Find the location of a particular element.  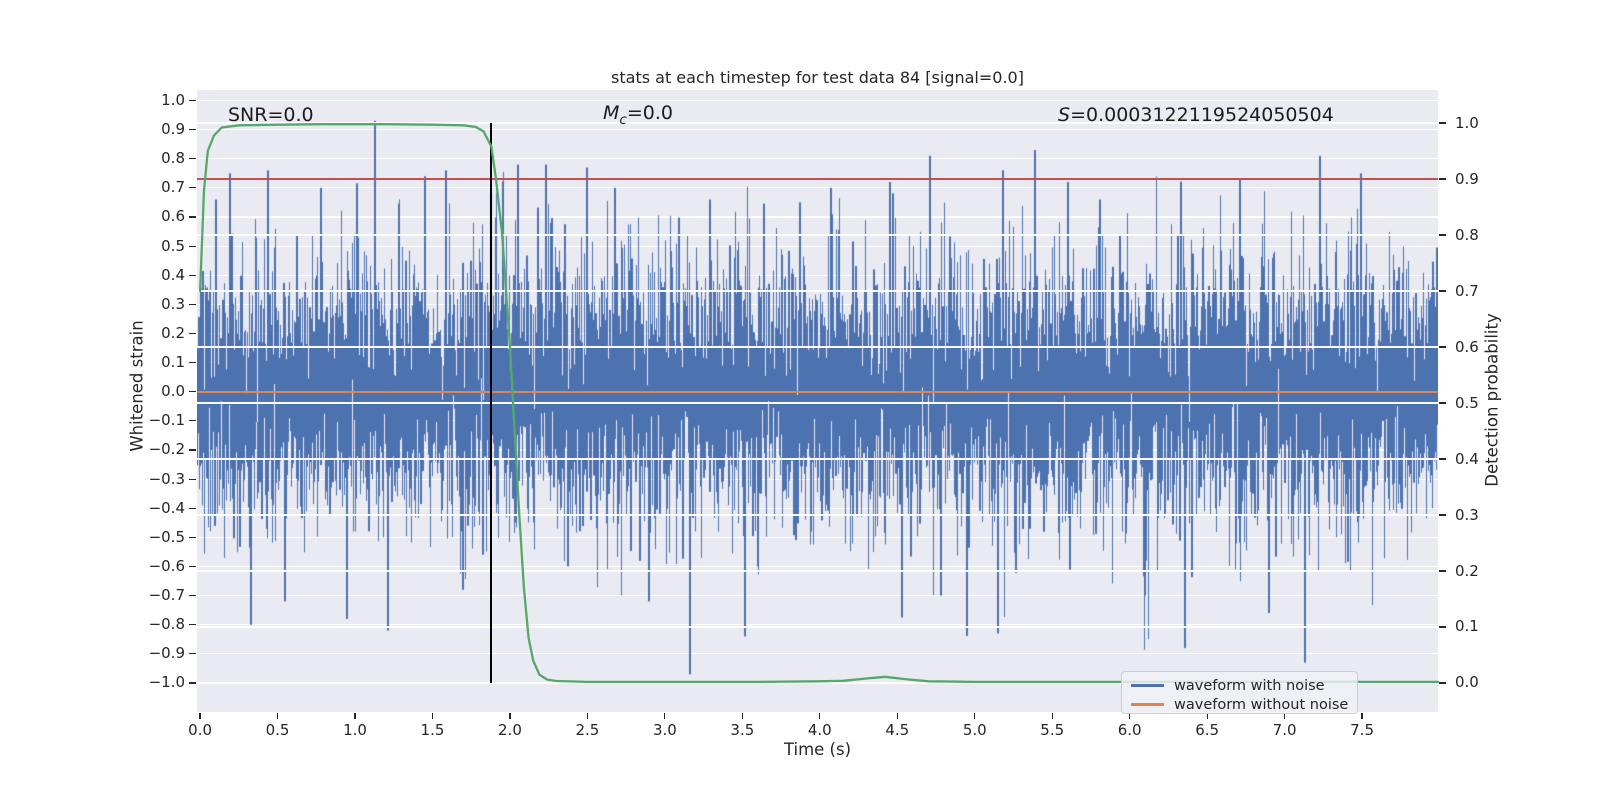

legend-line-sample-blue is located at coordinates (1147, 685).